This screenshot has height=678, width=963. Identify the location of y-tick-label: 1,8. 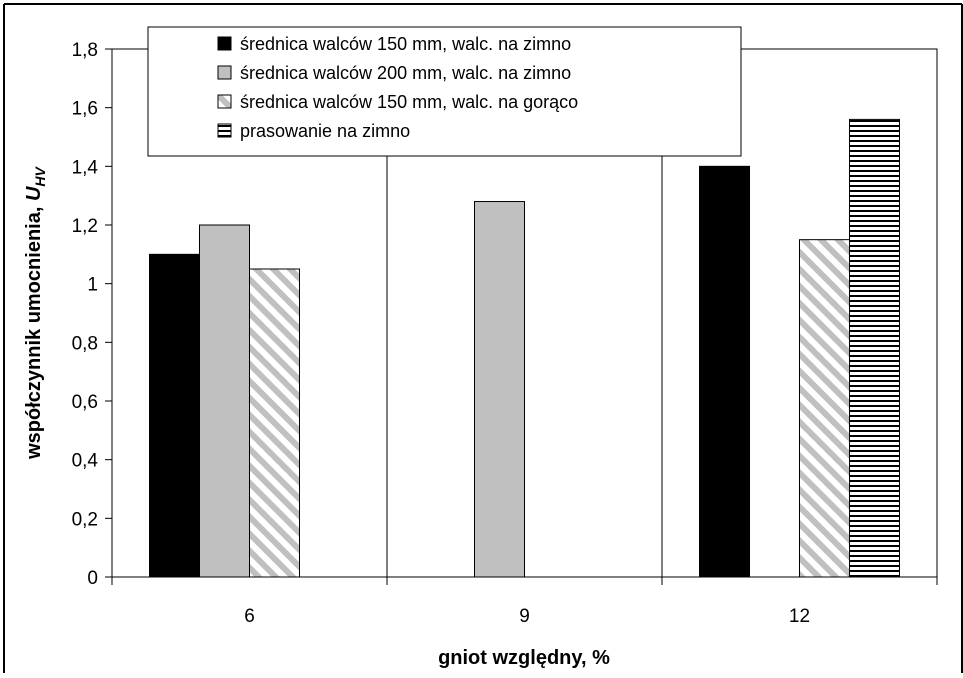
(85, 50).